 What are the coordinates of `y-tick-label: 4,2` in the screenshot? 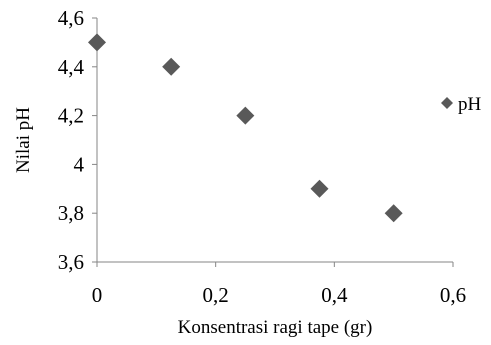 It's located at (71, 116).